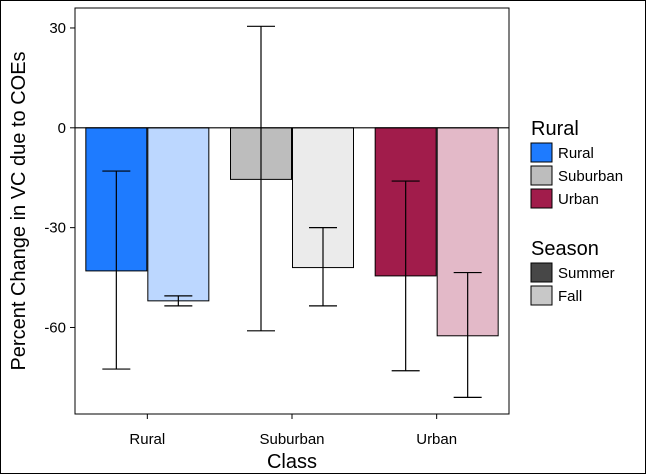 This screenshot has width=646, height=475. I want to click on x-tick-label: Suburban, so click(291, 439).